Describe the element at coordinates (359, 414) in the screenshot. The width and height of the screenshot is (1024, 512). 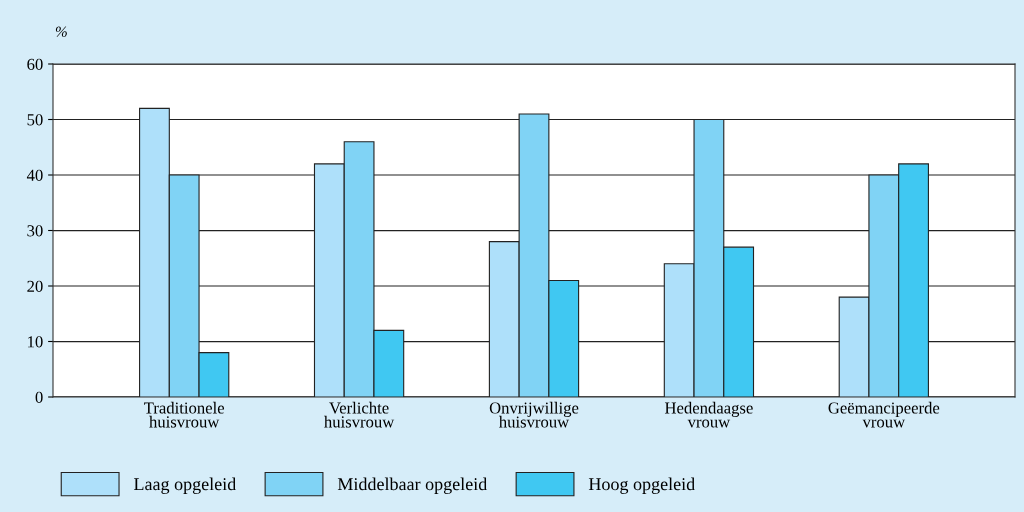
I see `x-tick-label: Verlichte huisvrouw` at that location.